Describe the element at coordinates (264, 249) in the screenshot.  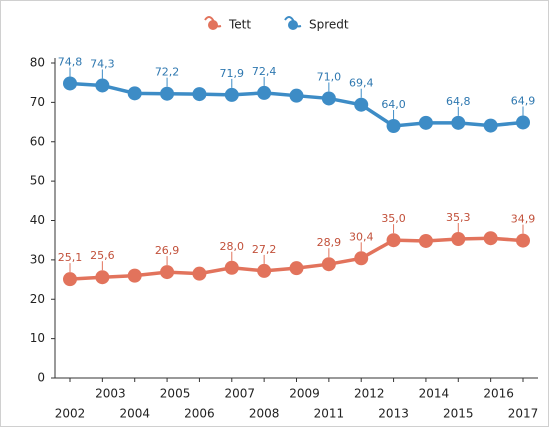
I see `value-label: 27,2` at that location.